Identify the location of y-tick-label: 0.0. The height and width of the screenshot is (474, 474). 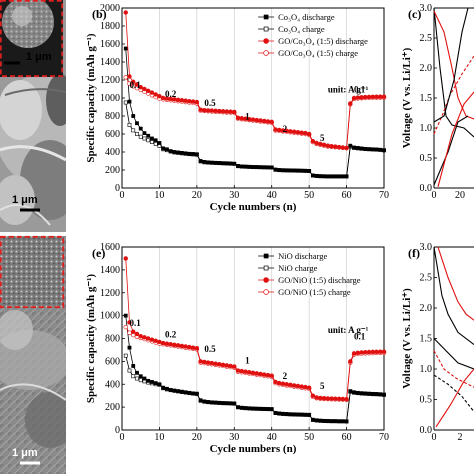
(426, 430).